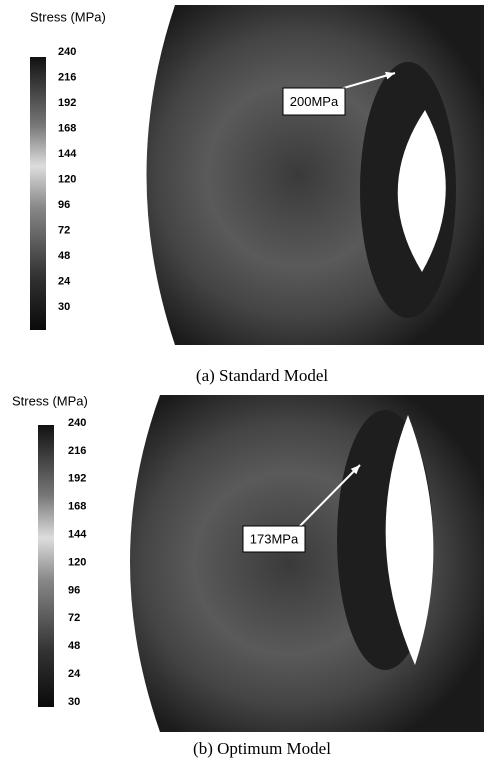  Describe the element at coordinates (262, 375) in the screenshot. I see `caption: (a) Standard Model` at that location.